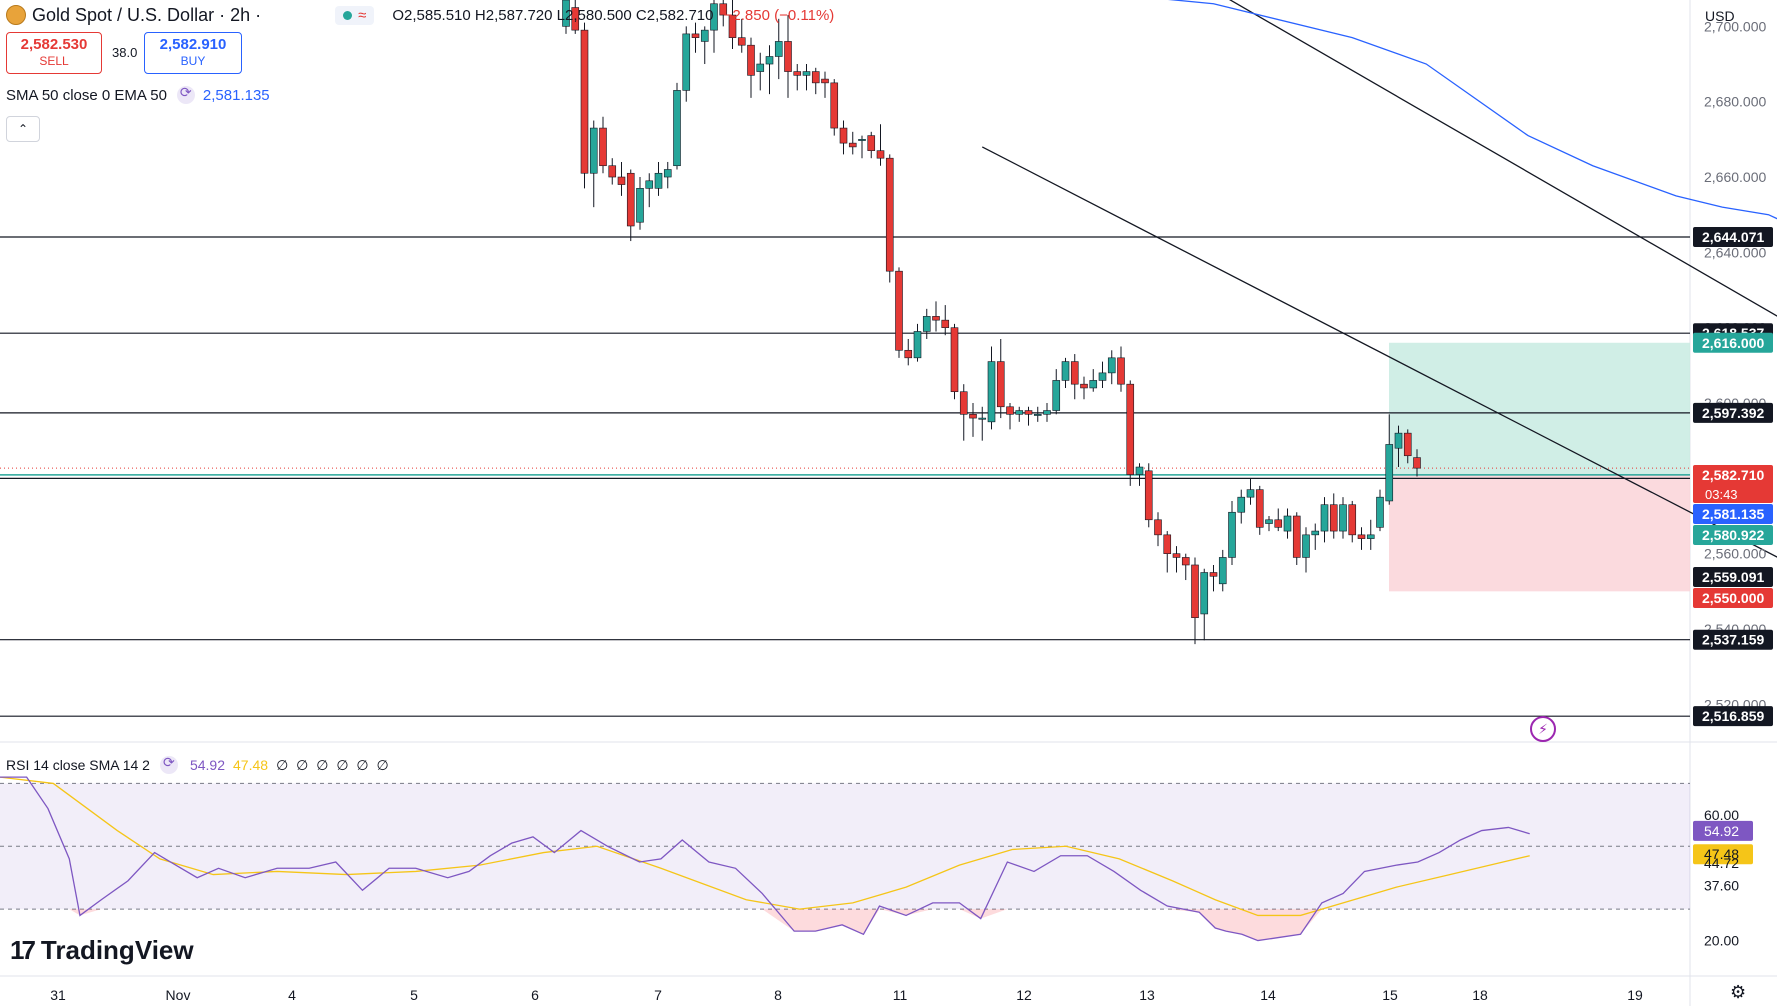 The height and width of the screenshot is (1006, 1777). Describe the element at coordinates (1720, 16) in the screenshot. I see `currency-selector: USD` at that location.